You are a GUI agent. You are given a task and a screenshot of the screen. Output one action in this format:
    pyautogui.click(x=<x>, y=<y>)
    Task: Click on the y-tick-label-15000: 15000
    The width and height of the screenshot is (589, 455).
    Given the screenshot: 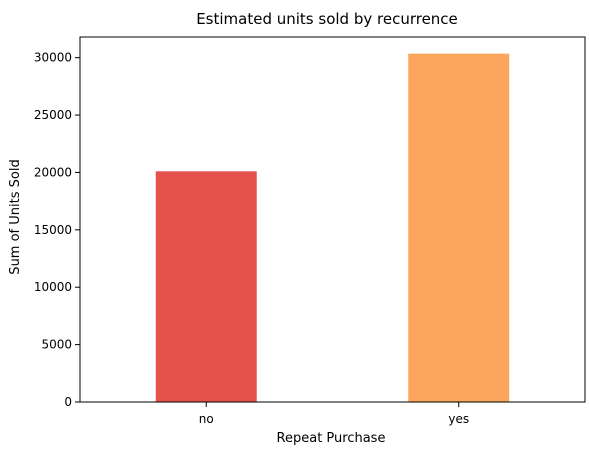 What is the action you would take?
    pyautogui.click(x=53, y=230)
    